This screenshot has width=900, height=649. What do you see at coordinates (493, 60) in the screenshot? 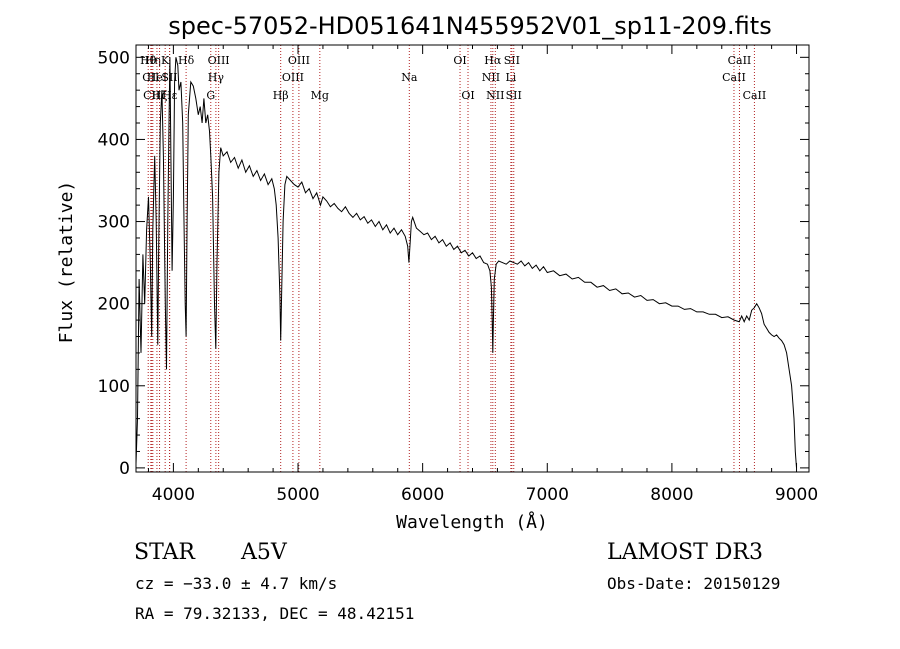
I see `line-marker-label: Hα` at bounding box center [493, 60].